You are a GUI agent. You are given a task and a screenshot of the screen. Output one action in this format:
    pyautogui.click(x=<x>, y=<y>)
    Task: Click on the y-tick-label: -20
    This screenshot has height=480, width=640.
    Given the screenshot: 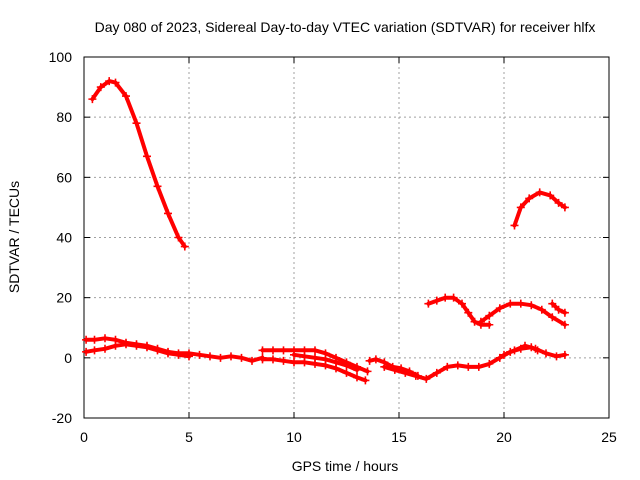 What is the action you would take?
    pyautogui.click(x=62, y=418)
    